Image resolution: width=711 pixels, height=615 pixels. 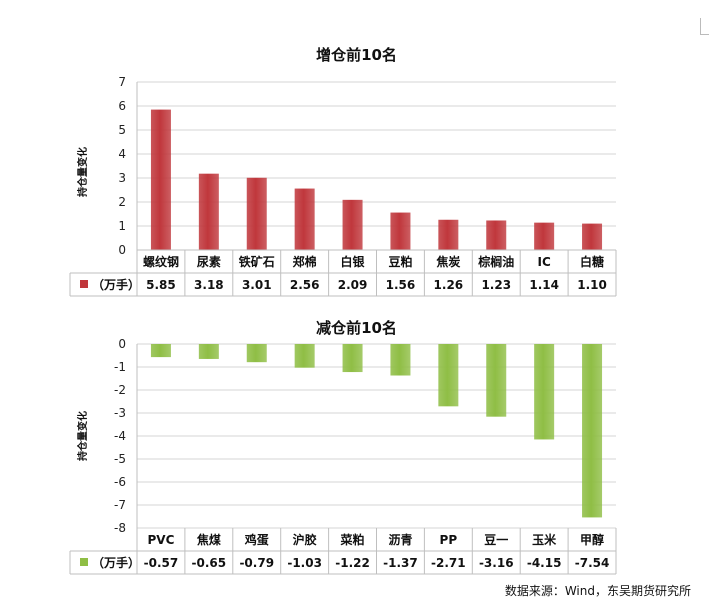 What do you see at coordinates (120, 390) in the screenshot?
I see `y-tick-label: -2` at bounding box center [120, 390].